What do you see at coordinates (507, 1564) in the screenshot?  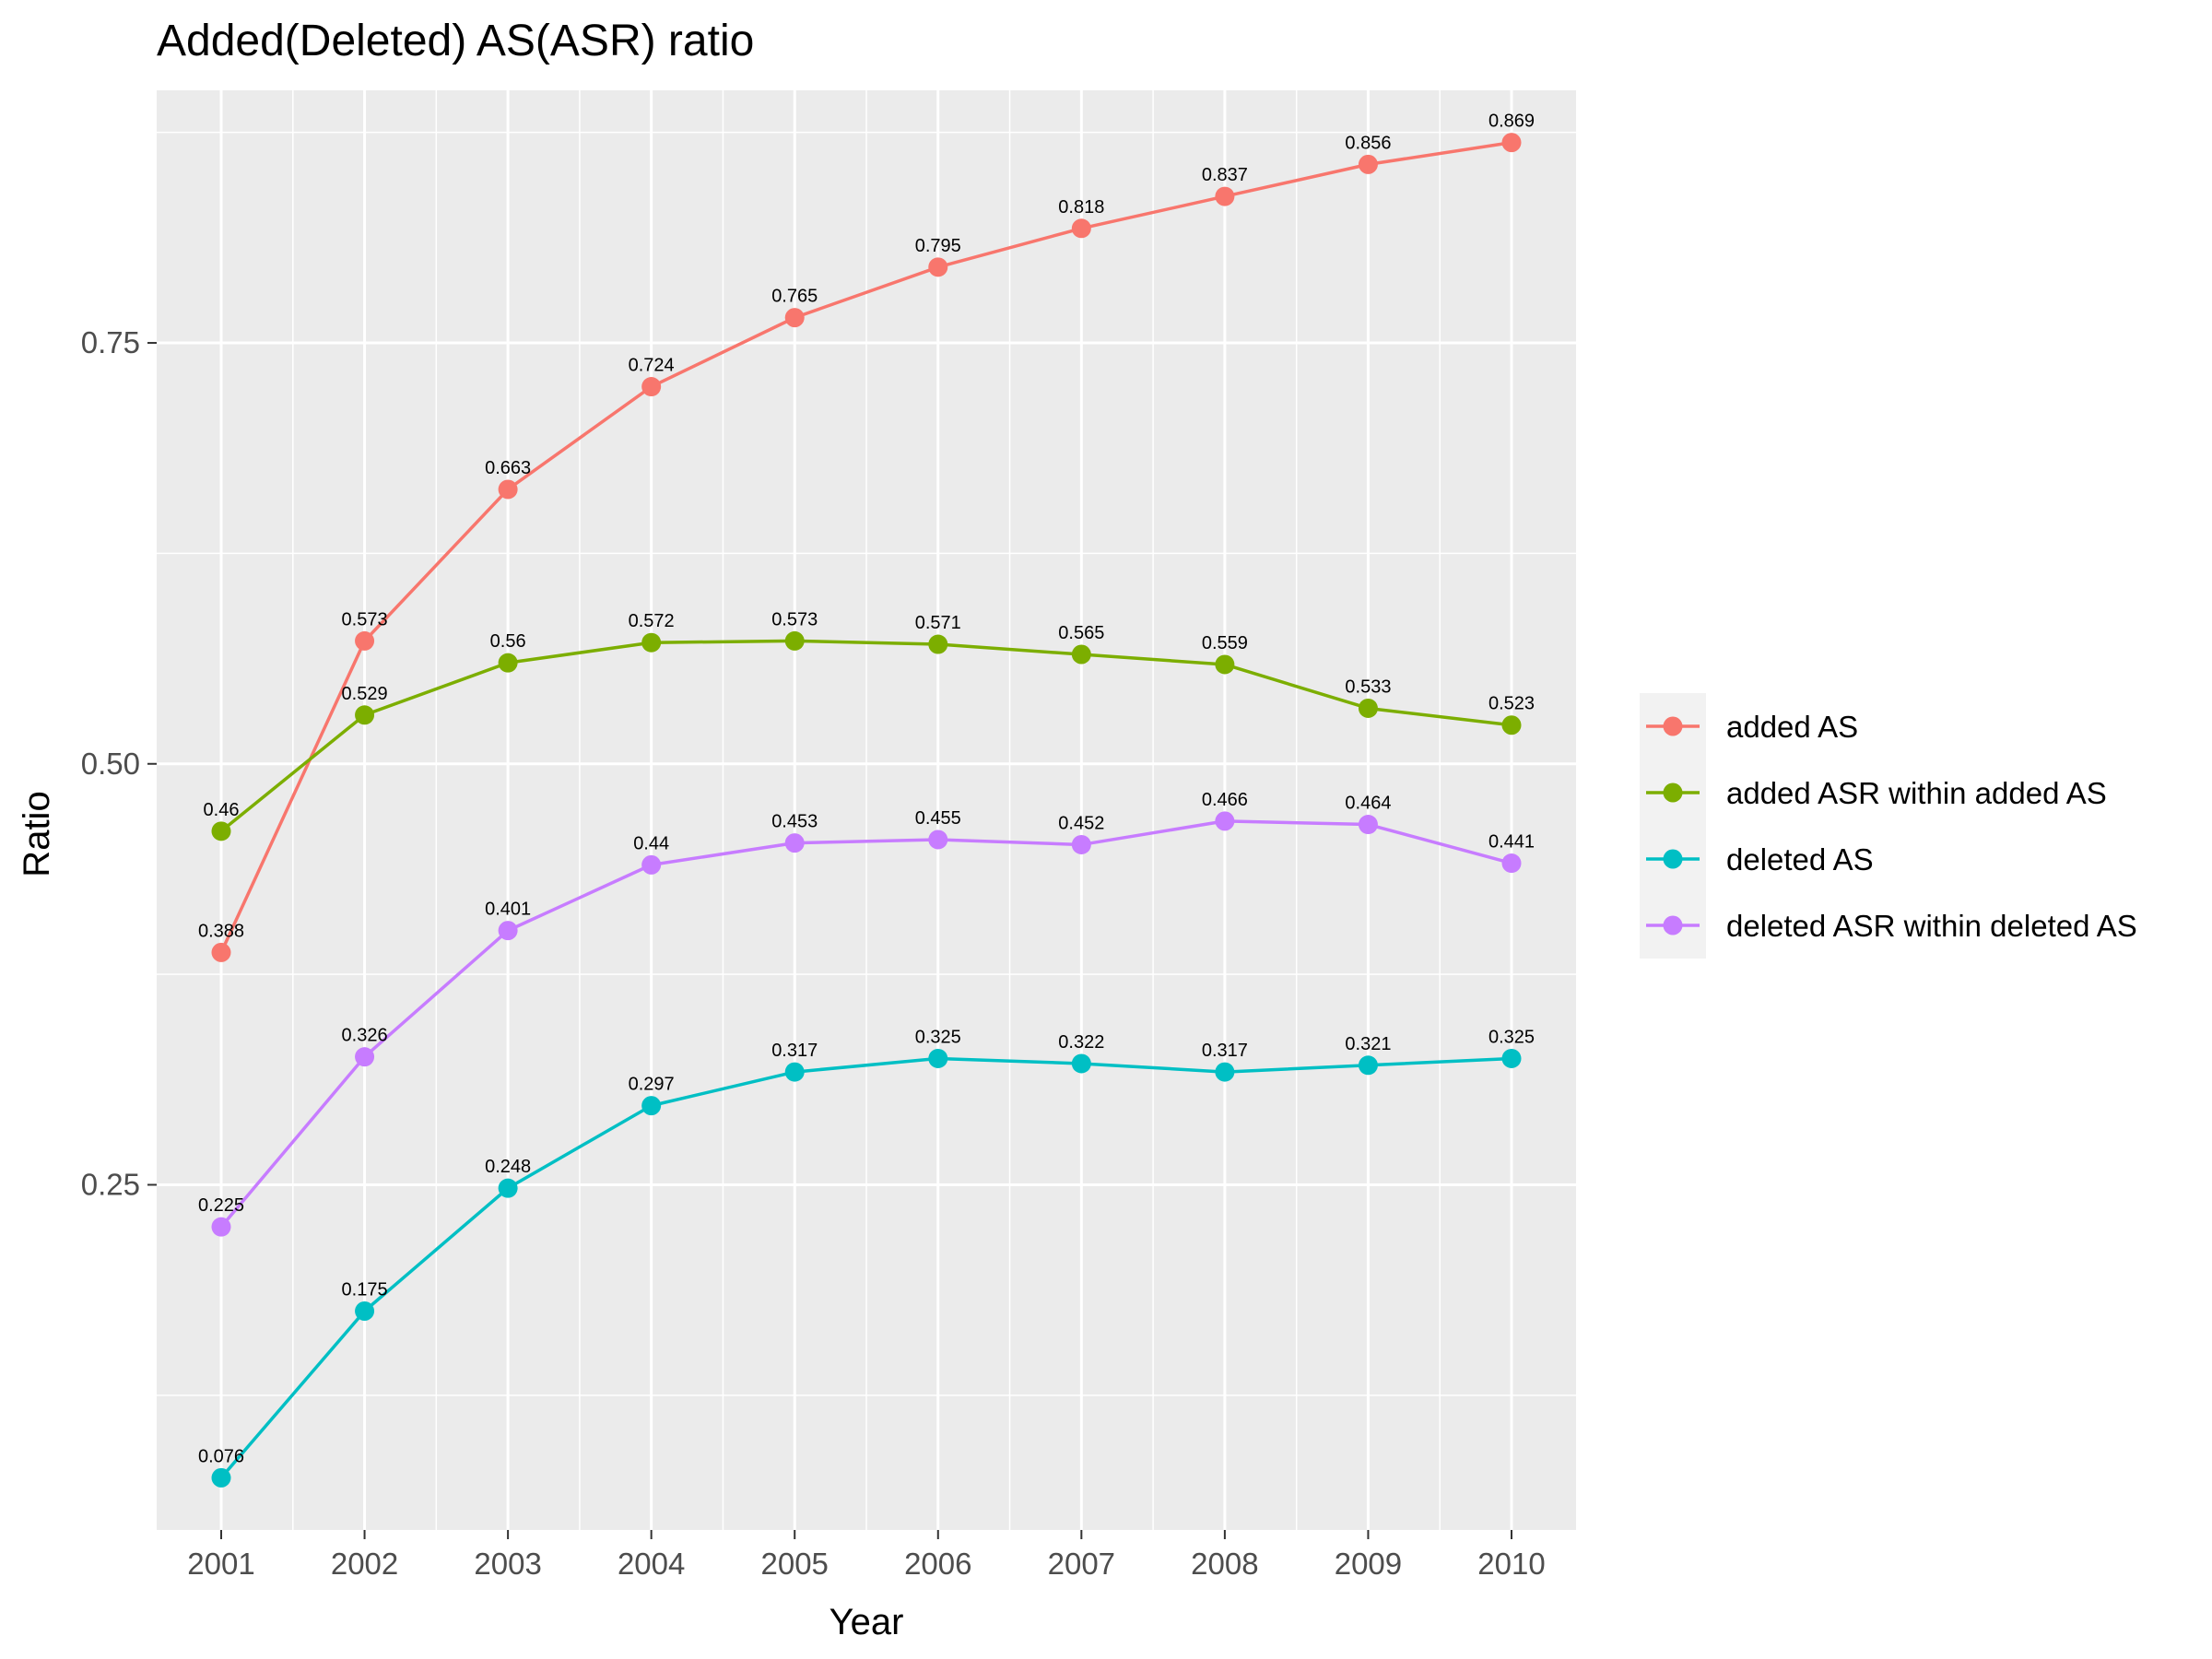 I see `x-tick-label: 2003` at bounding box center [507, 1564].